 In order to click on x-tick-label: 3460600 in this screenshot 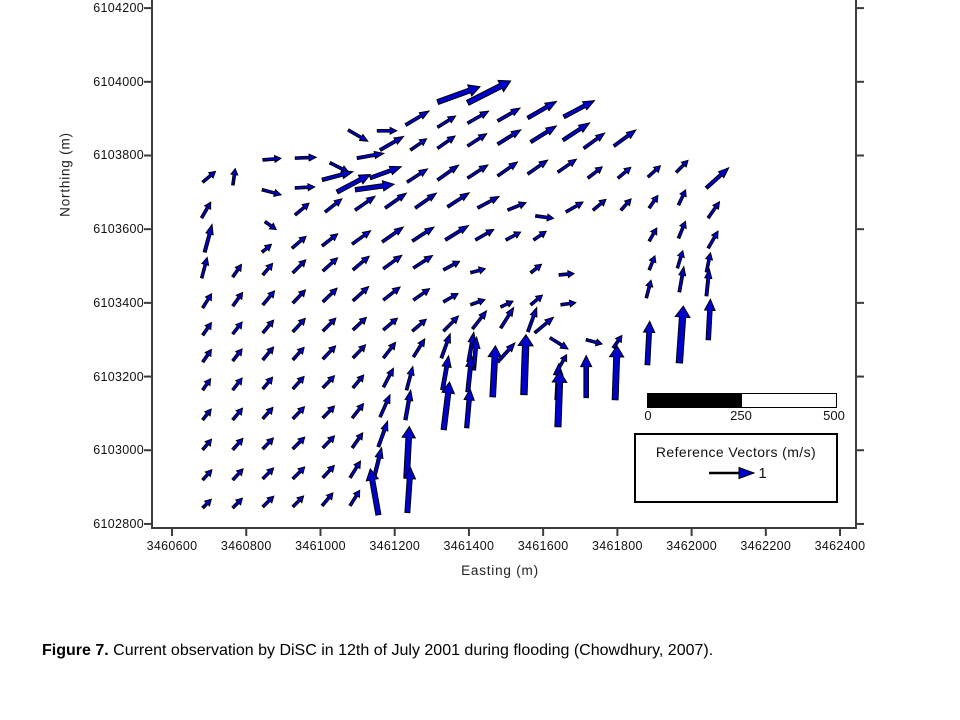, I will do `click(172, 546)`.